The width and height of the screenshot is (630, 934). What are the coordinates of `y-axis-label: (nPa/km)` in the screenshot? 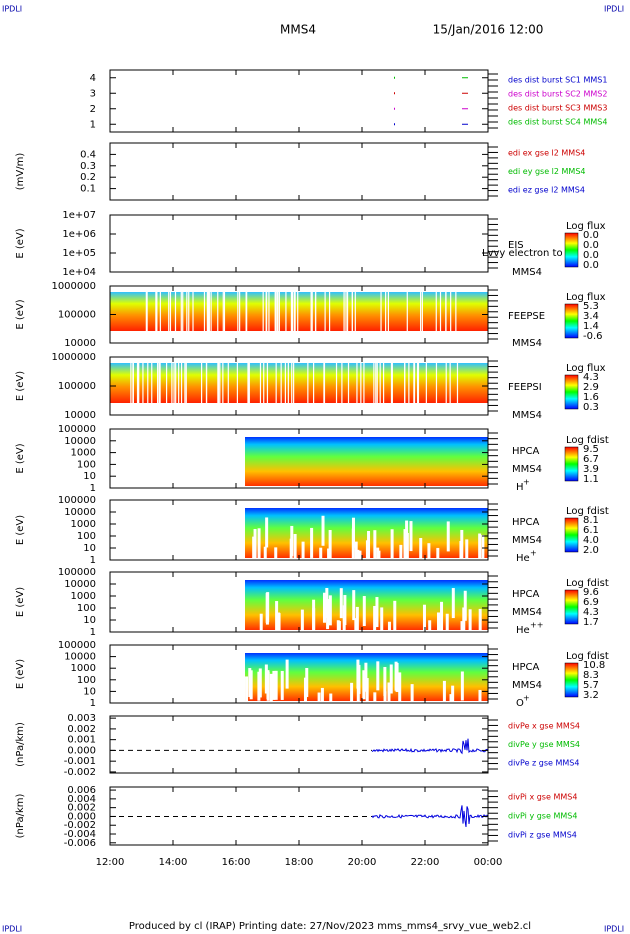 It's located at (20, 744).